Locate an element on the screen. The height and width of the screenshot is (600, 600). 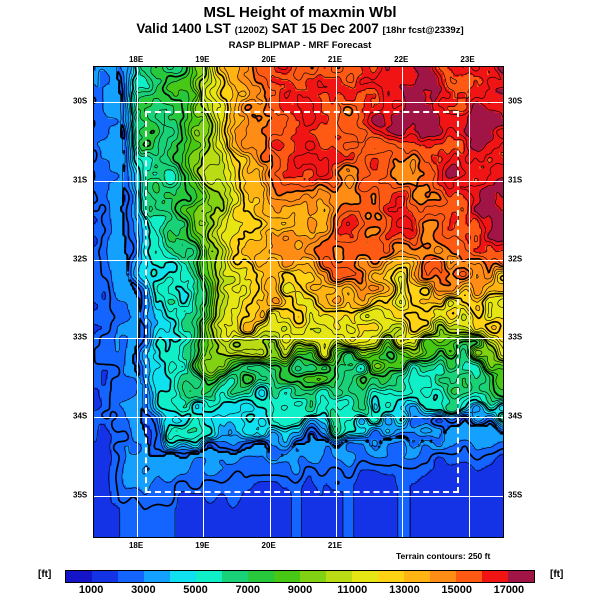
axis-label-lon-top: 21E is located at coordinates (335, 59).